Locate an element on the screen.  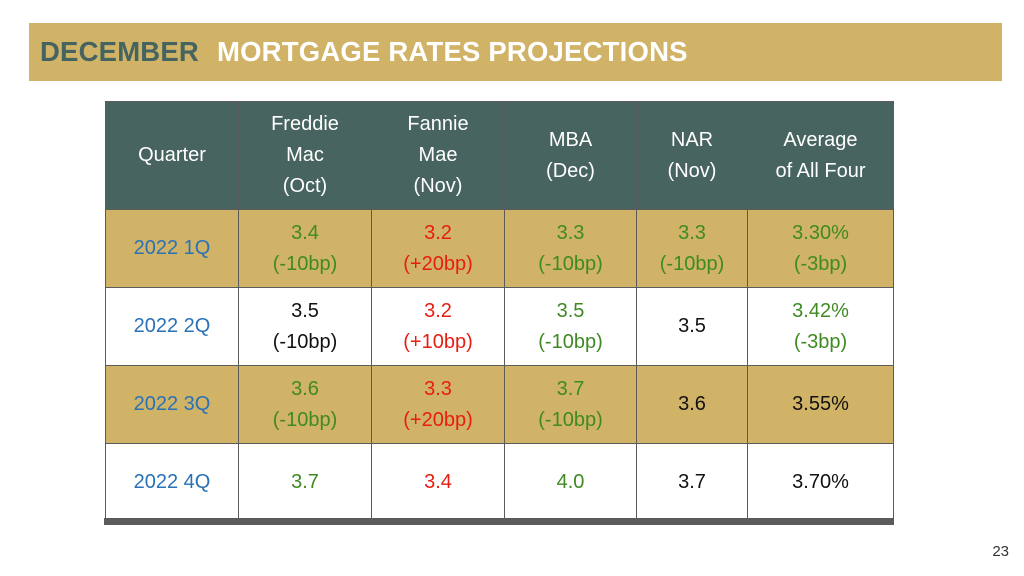
average-cell: 3.42% (-3bp) is located at coordinates (820, 326).